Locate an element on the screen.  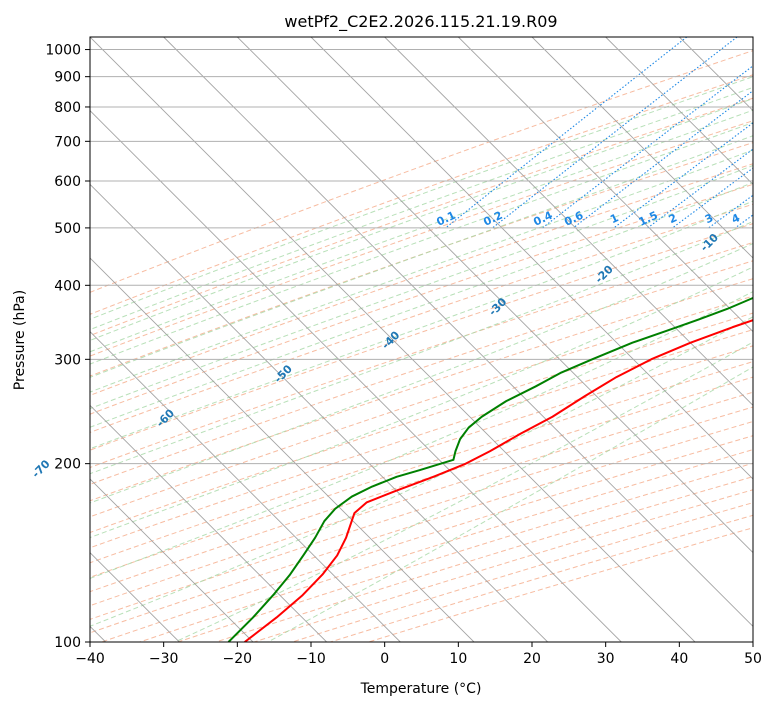
x-tick-label: −40 is located at coordinates (90, 659).